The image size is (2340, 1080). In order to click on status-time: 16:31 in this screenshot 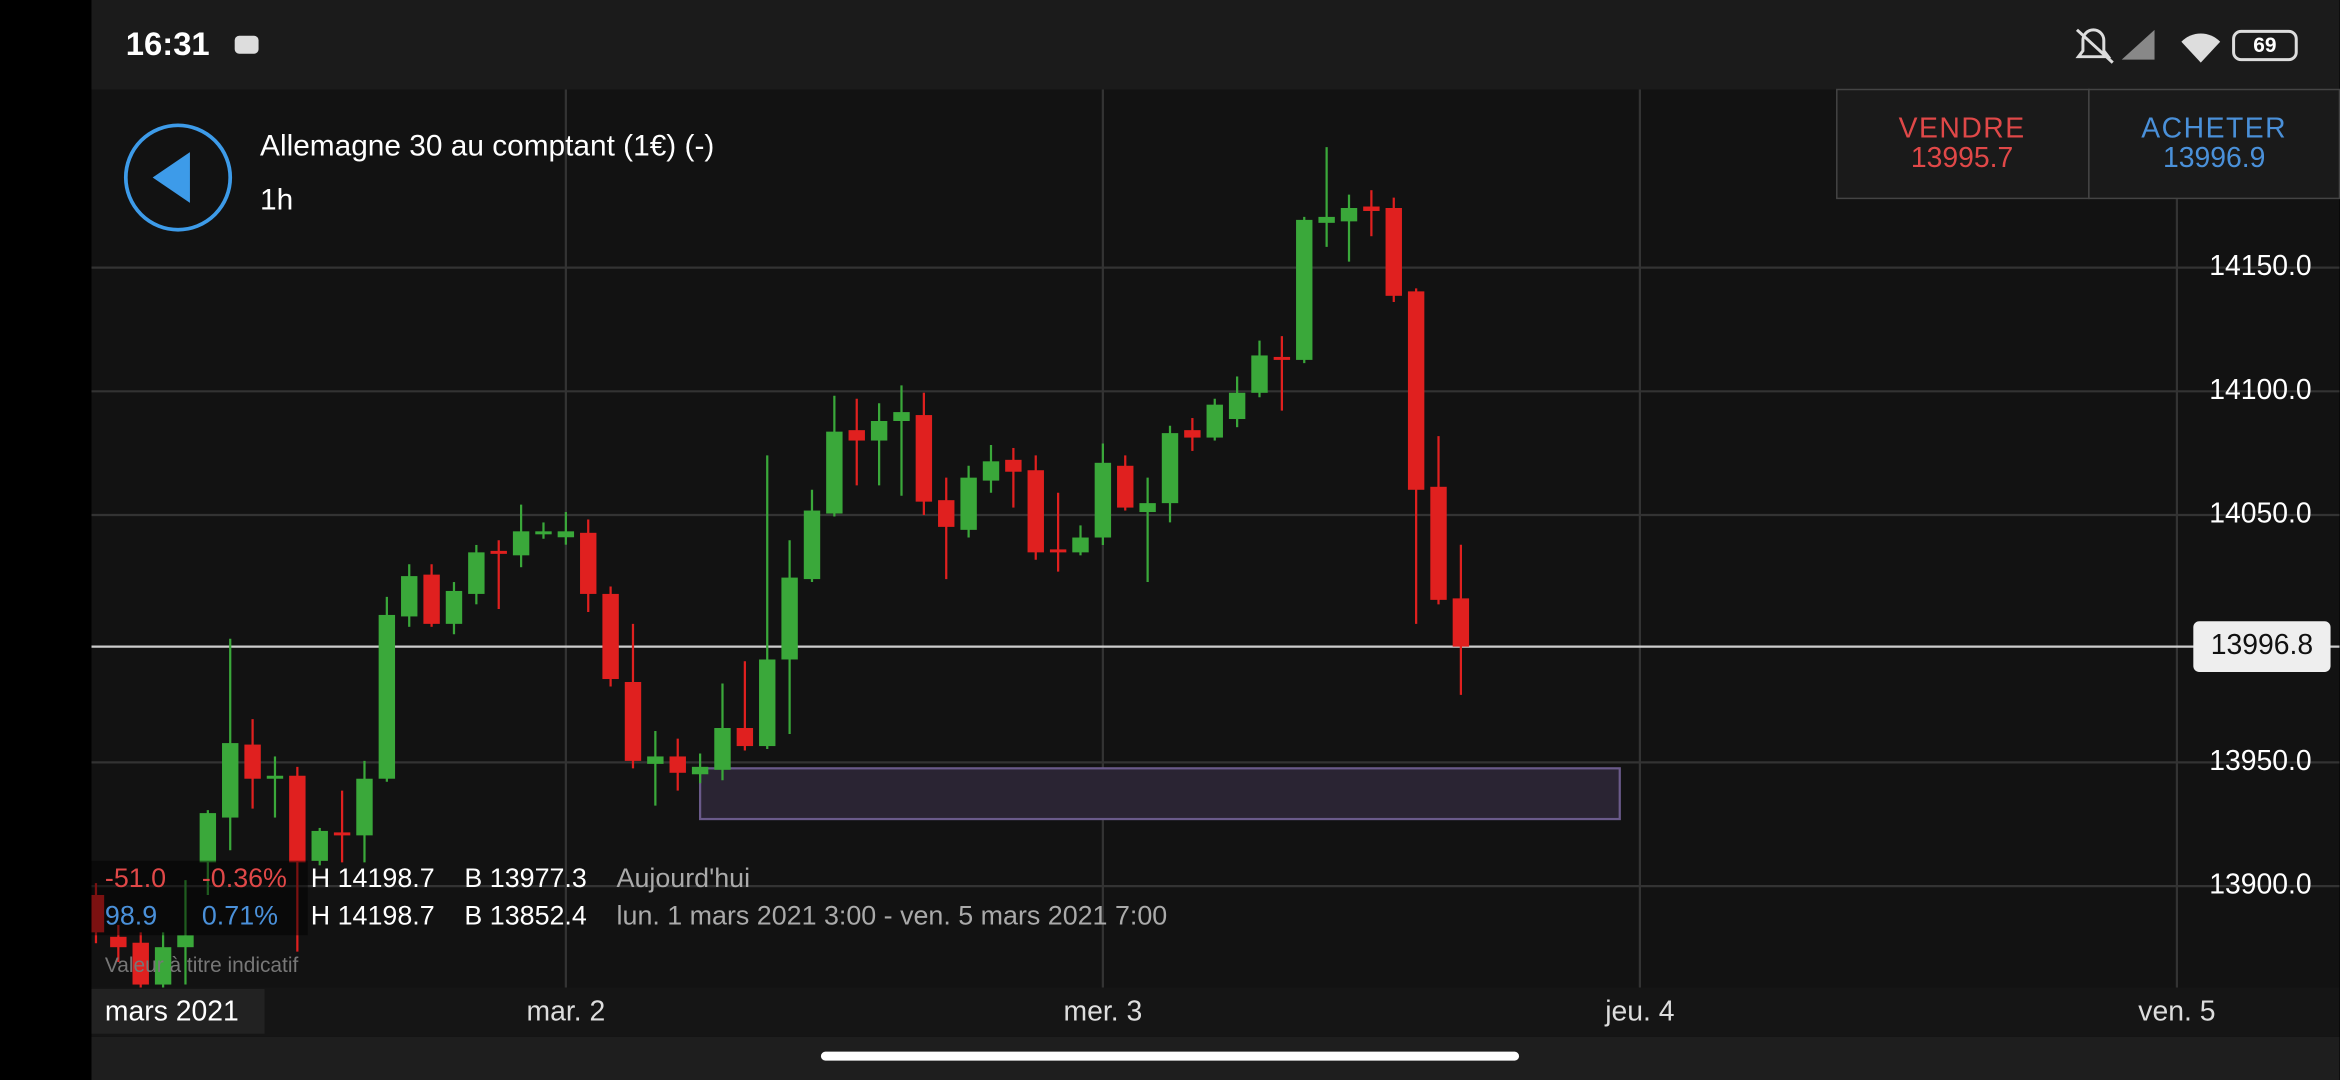, I will do `click(168, 43)`.